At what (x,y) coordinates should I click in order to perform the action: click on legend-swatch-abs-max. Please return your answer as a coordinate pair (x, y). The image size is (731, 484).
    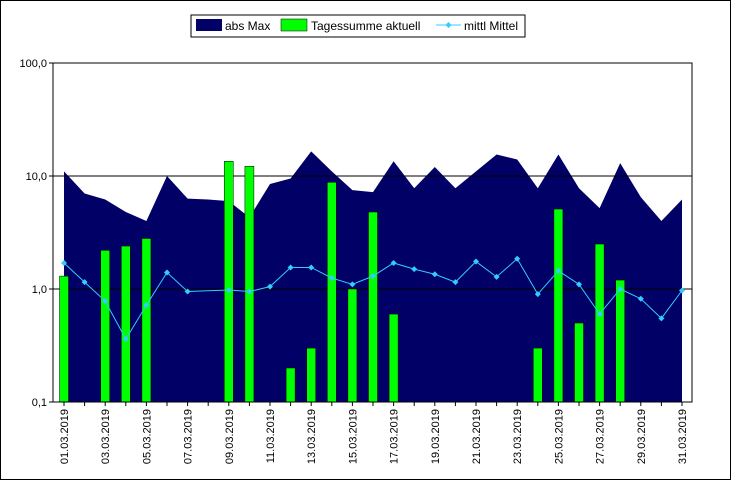
    Looking at the image, I should click on (209, 25).